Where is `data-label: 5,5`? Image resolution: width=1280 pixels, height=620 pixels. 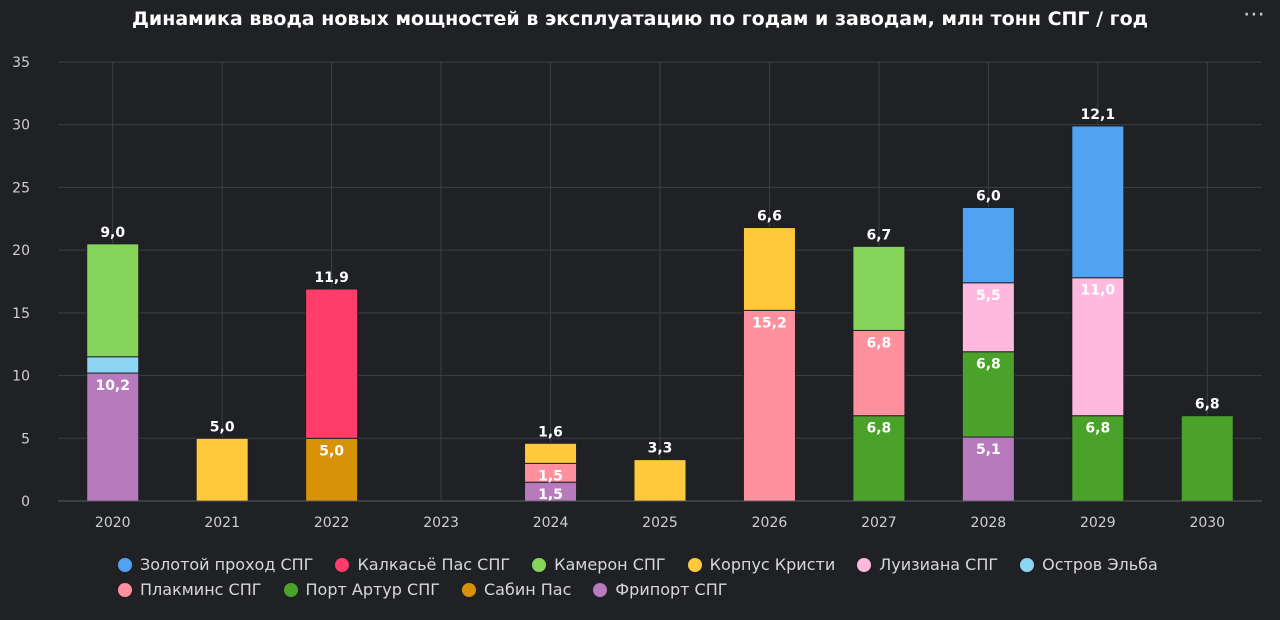
data-label: 5,5 is located at coordinates (988, 296).